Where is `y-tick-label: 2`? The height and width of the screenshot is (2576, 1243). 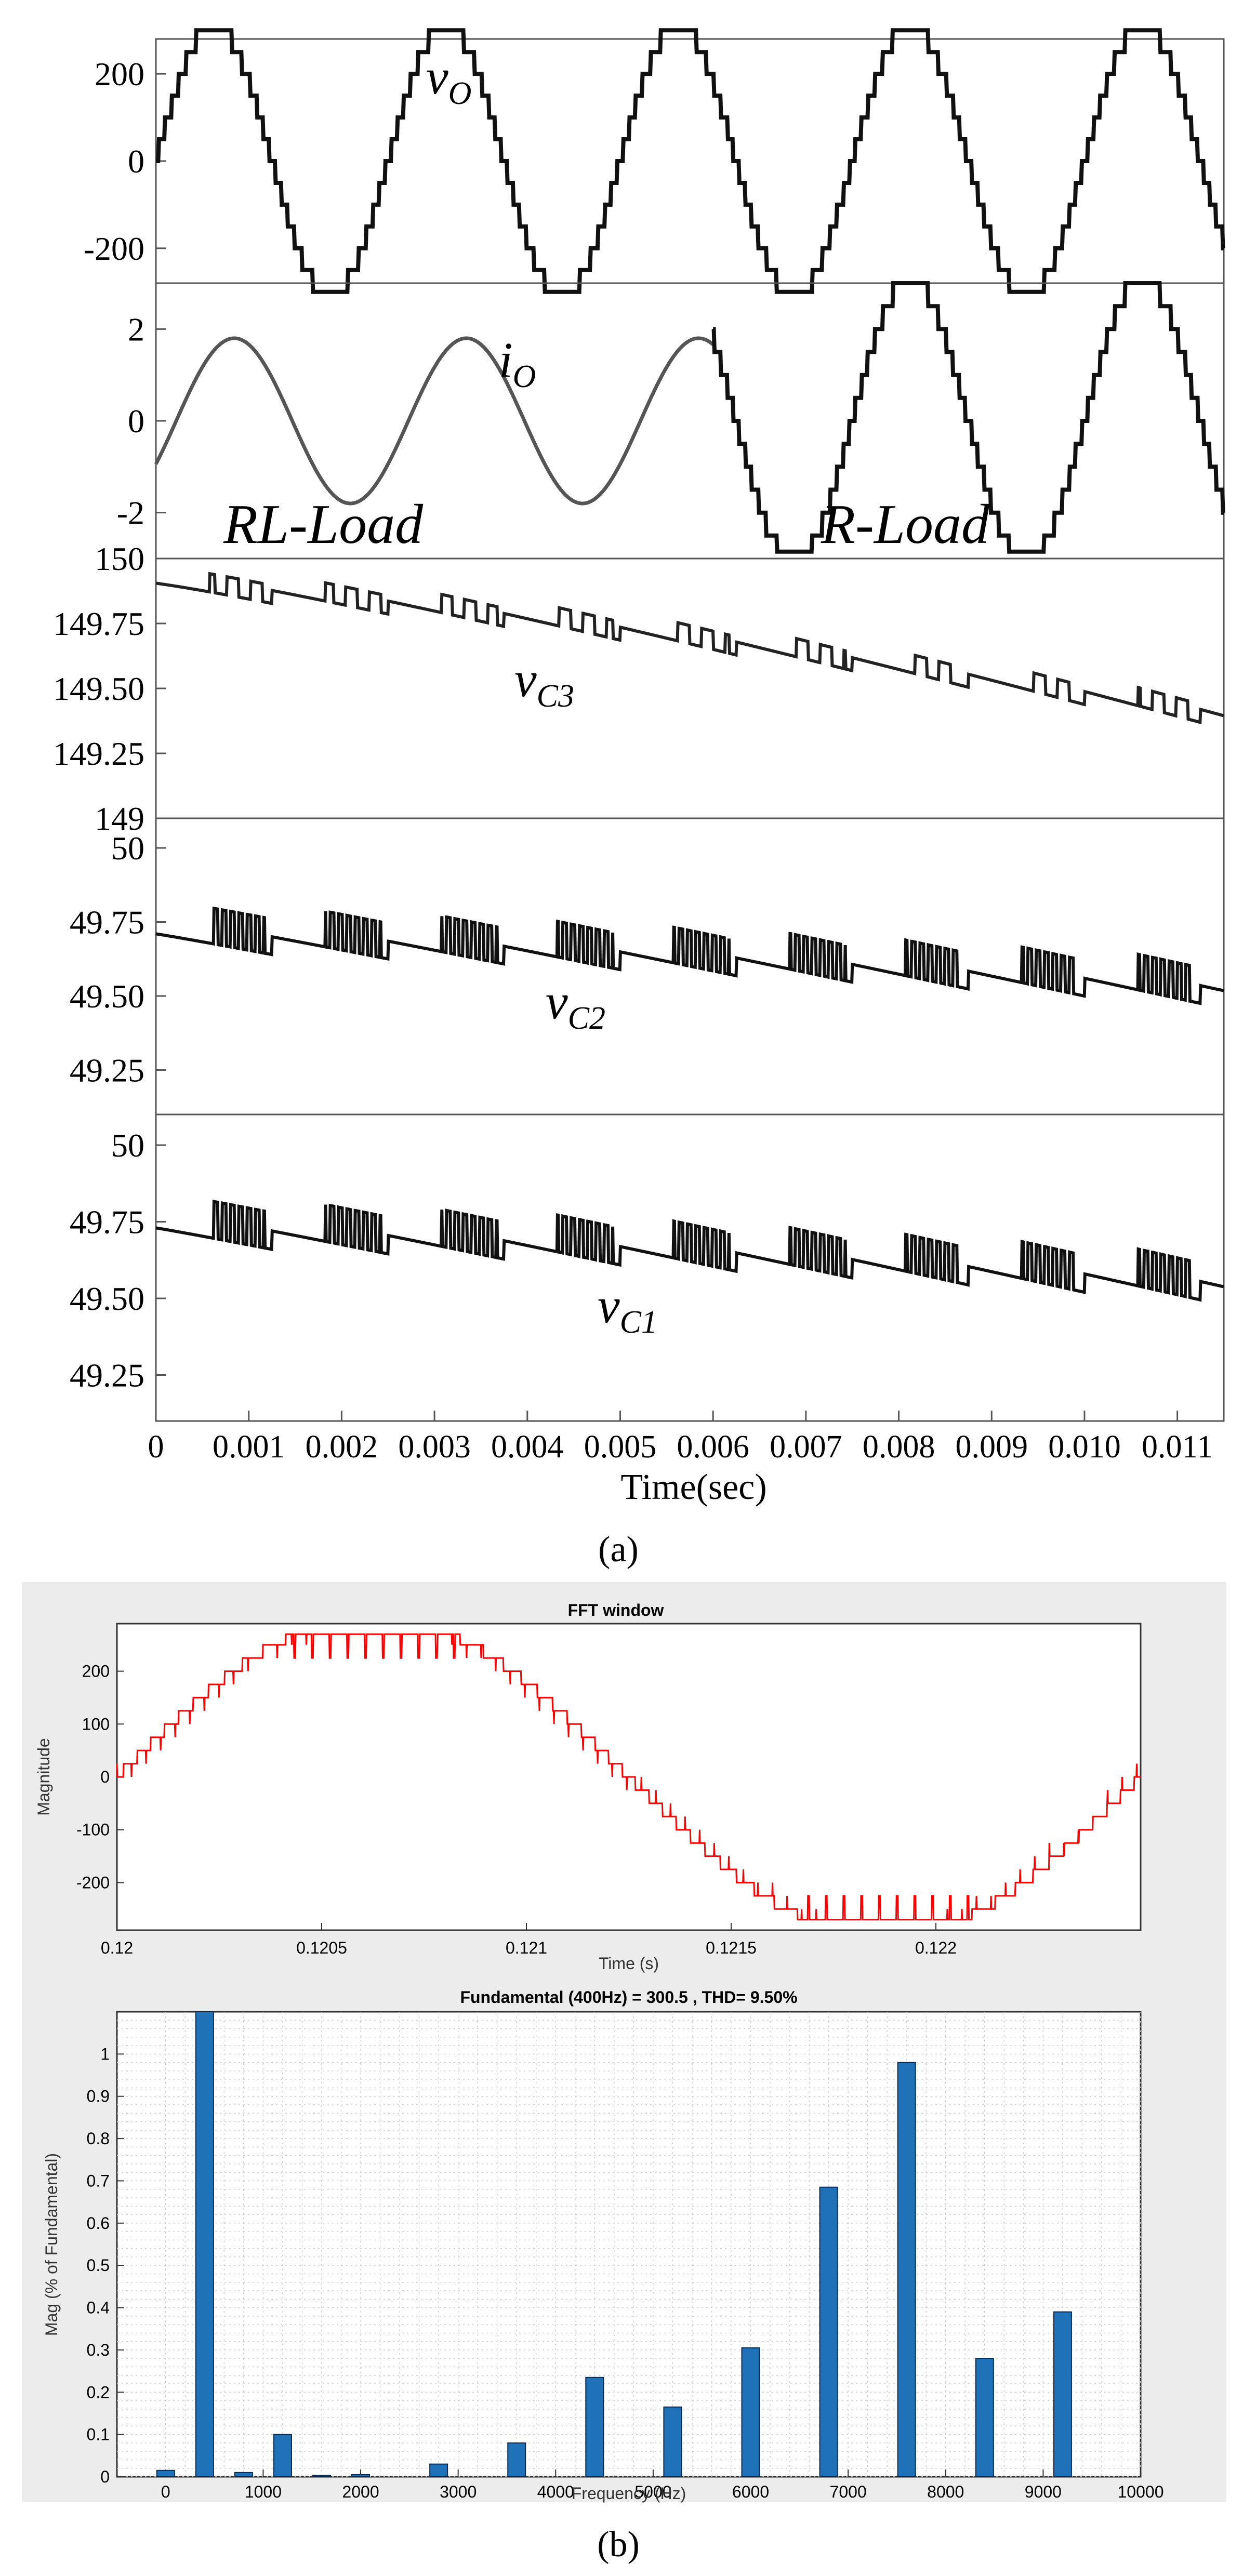 y-tick-label: 2 is located at coordinates (136, 330).